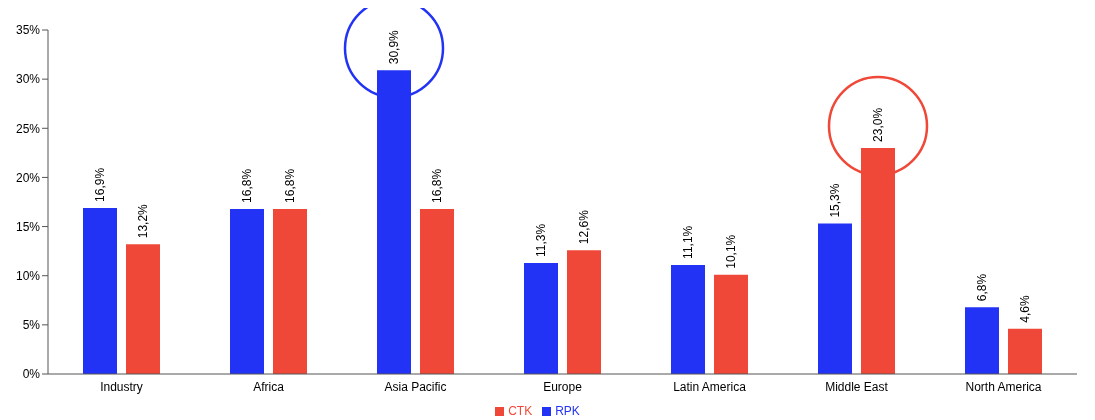 The width and height of the screenshot is (1095, 420). Describe the element at coordinates (28, 275) in the screenshot. I see `y-tick-label: 10%` at that location.